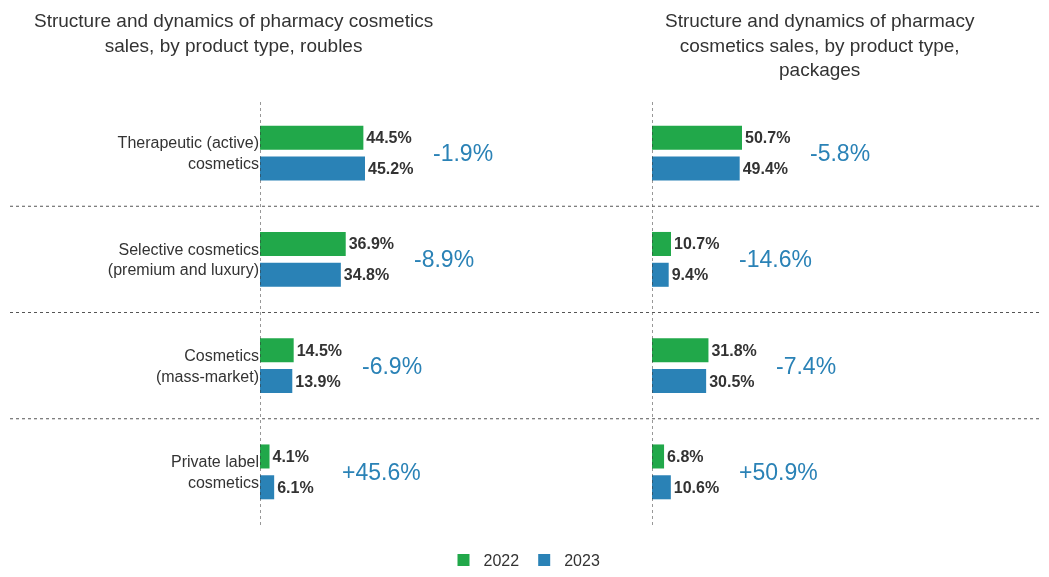 The height and width of the screenshot is (577, 1049). Describe the element at coordinates (840, 153) in the screenshot. I see `text: -5.8%` at that location.